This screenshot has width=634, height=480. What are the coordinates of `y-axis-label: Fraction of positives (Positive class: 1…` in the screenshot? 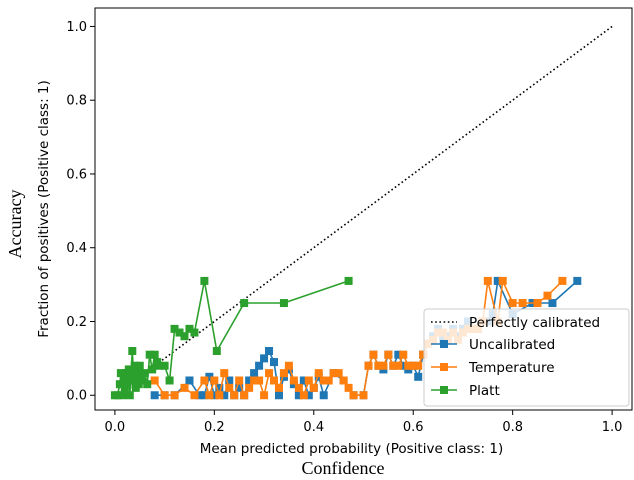 It's located at (44, 209).